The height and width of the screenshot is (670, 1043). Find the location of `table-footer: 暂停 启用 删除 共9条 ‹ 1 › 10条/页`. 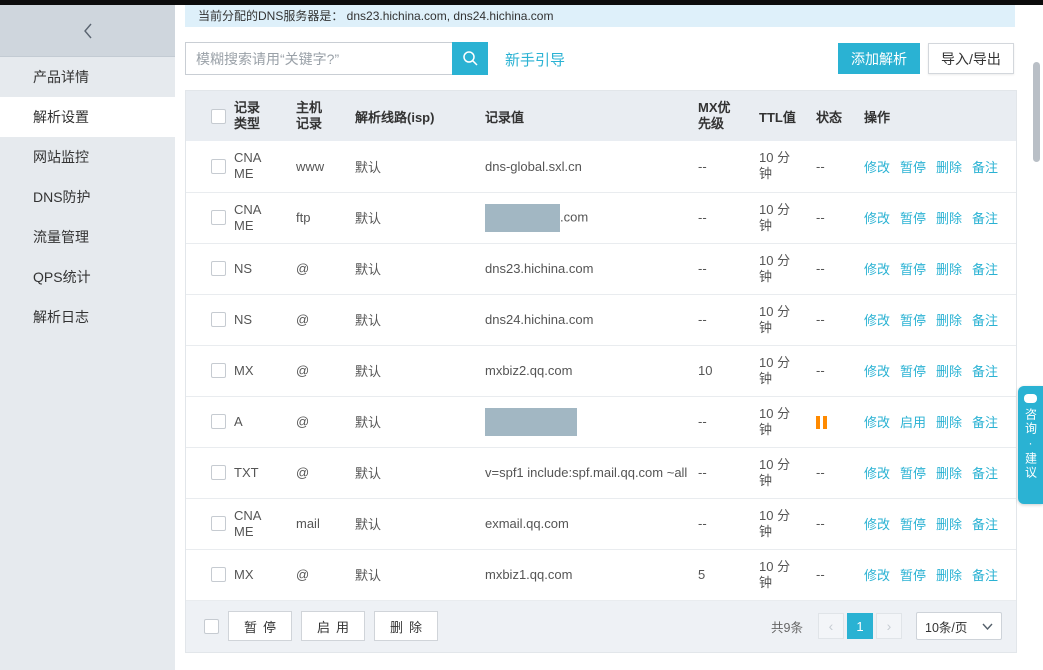

table-footer: 暂停 启用 删除 共9条 ‹ 1 › 10条/页 is located at coordinates (601, 626).